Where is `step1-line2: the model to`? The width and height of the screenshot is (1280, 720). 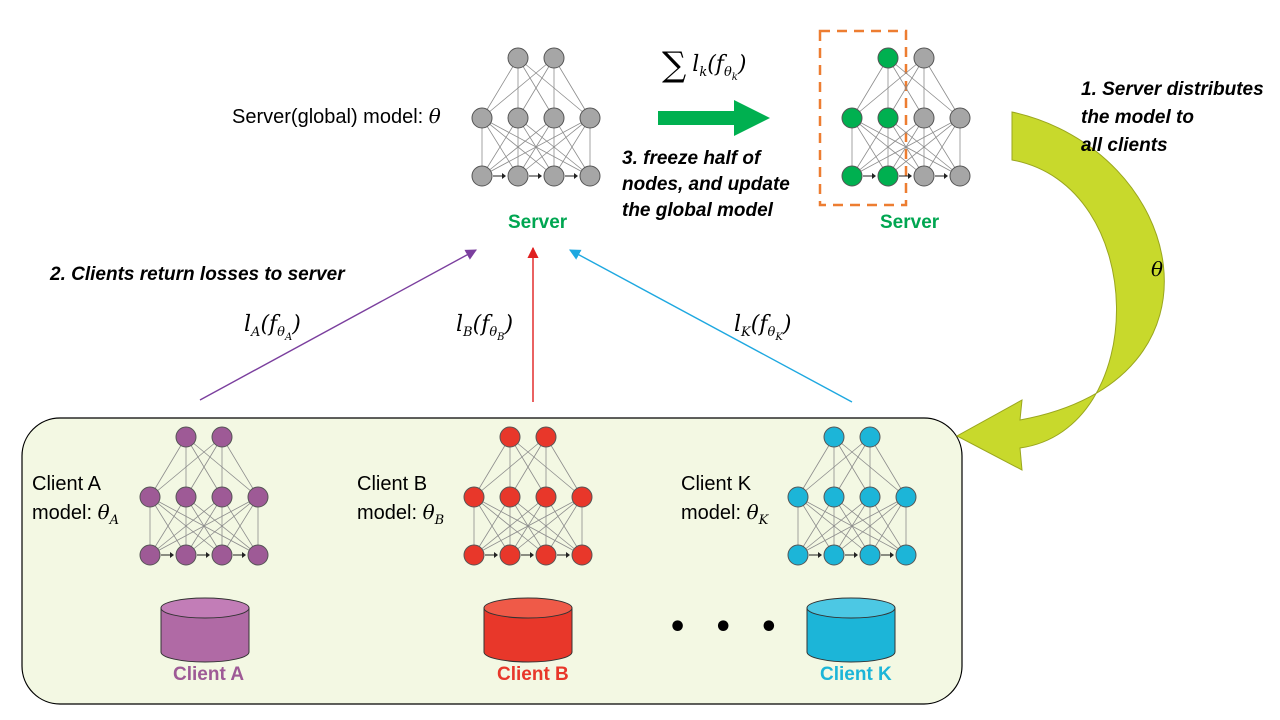
step1-line2: the model to is located at coordinates (1137, 117).